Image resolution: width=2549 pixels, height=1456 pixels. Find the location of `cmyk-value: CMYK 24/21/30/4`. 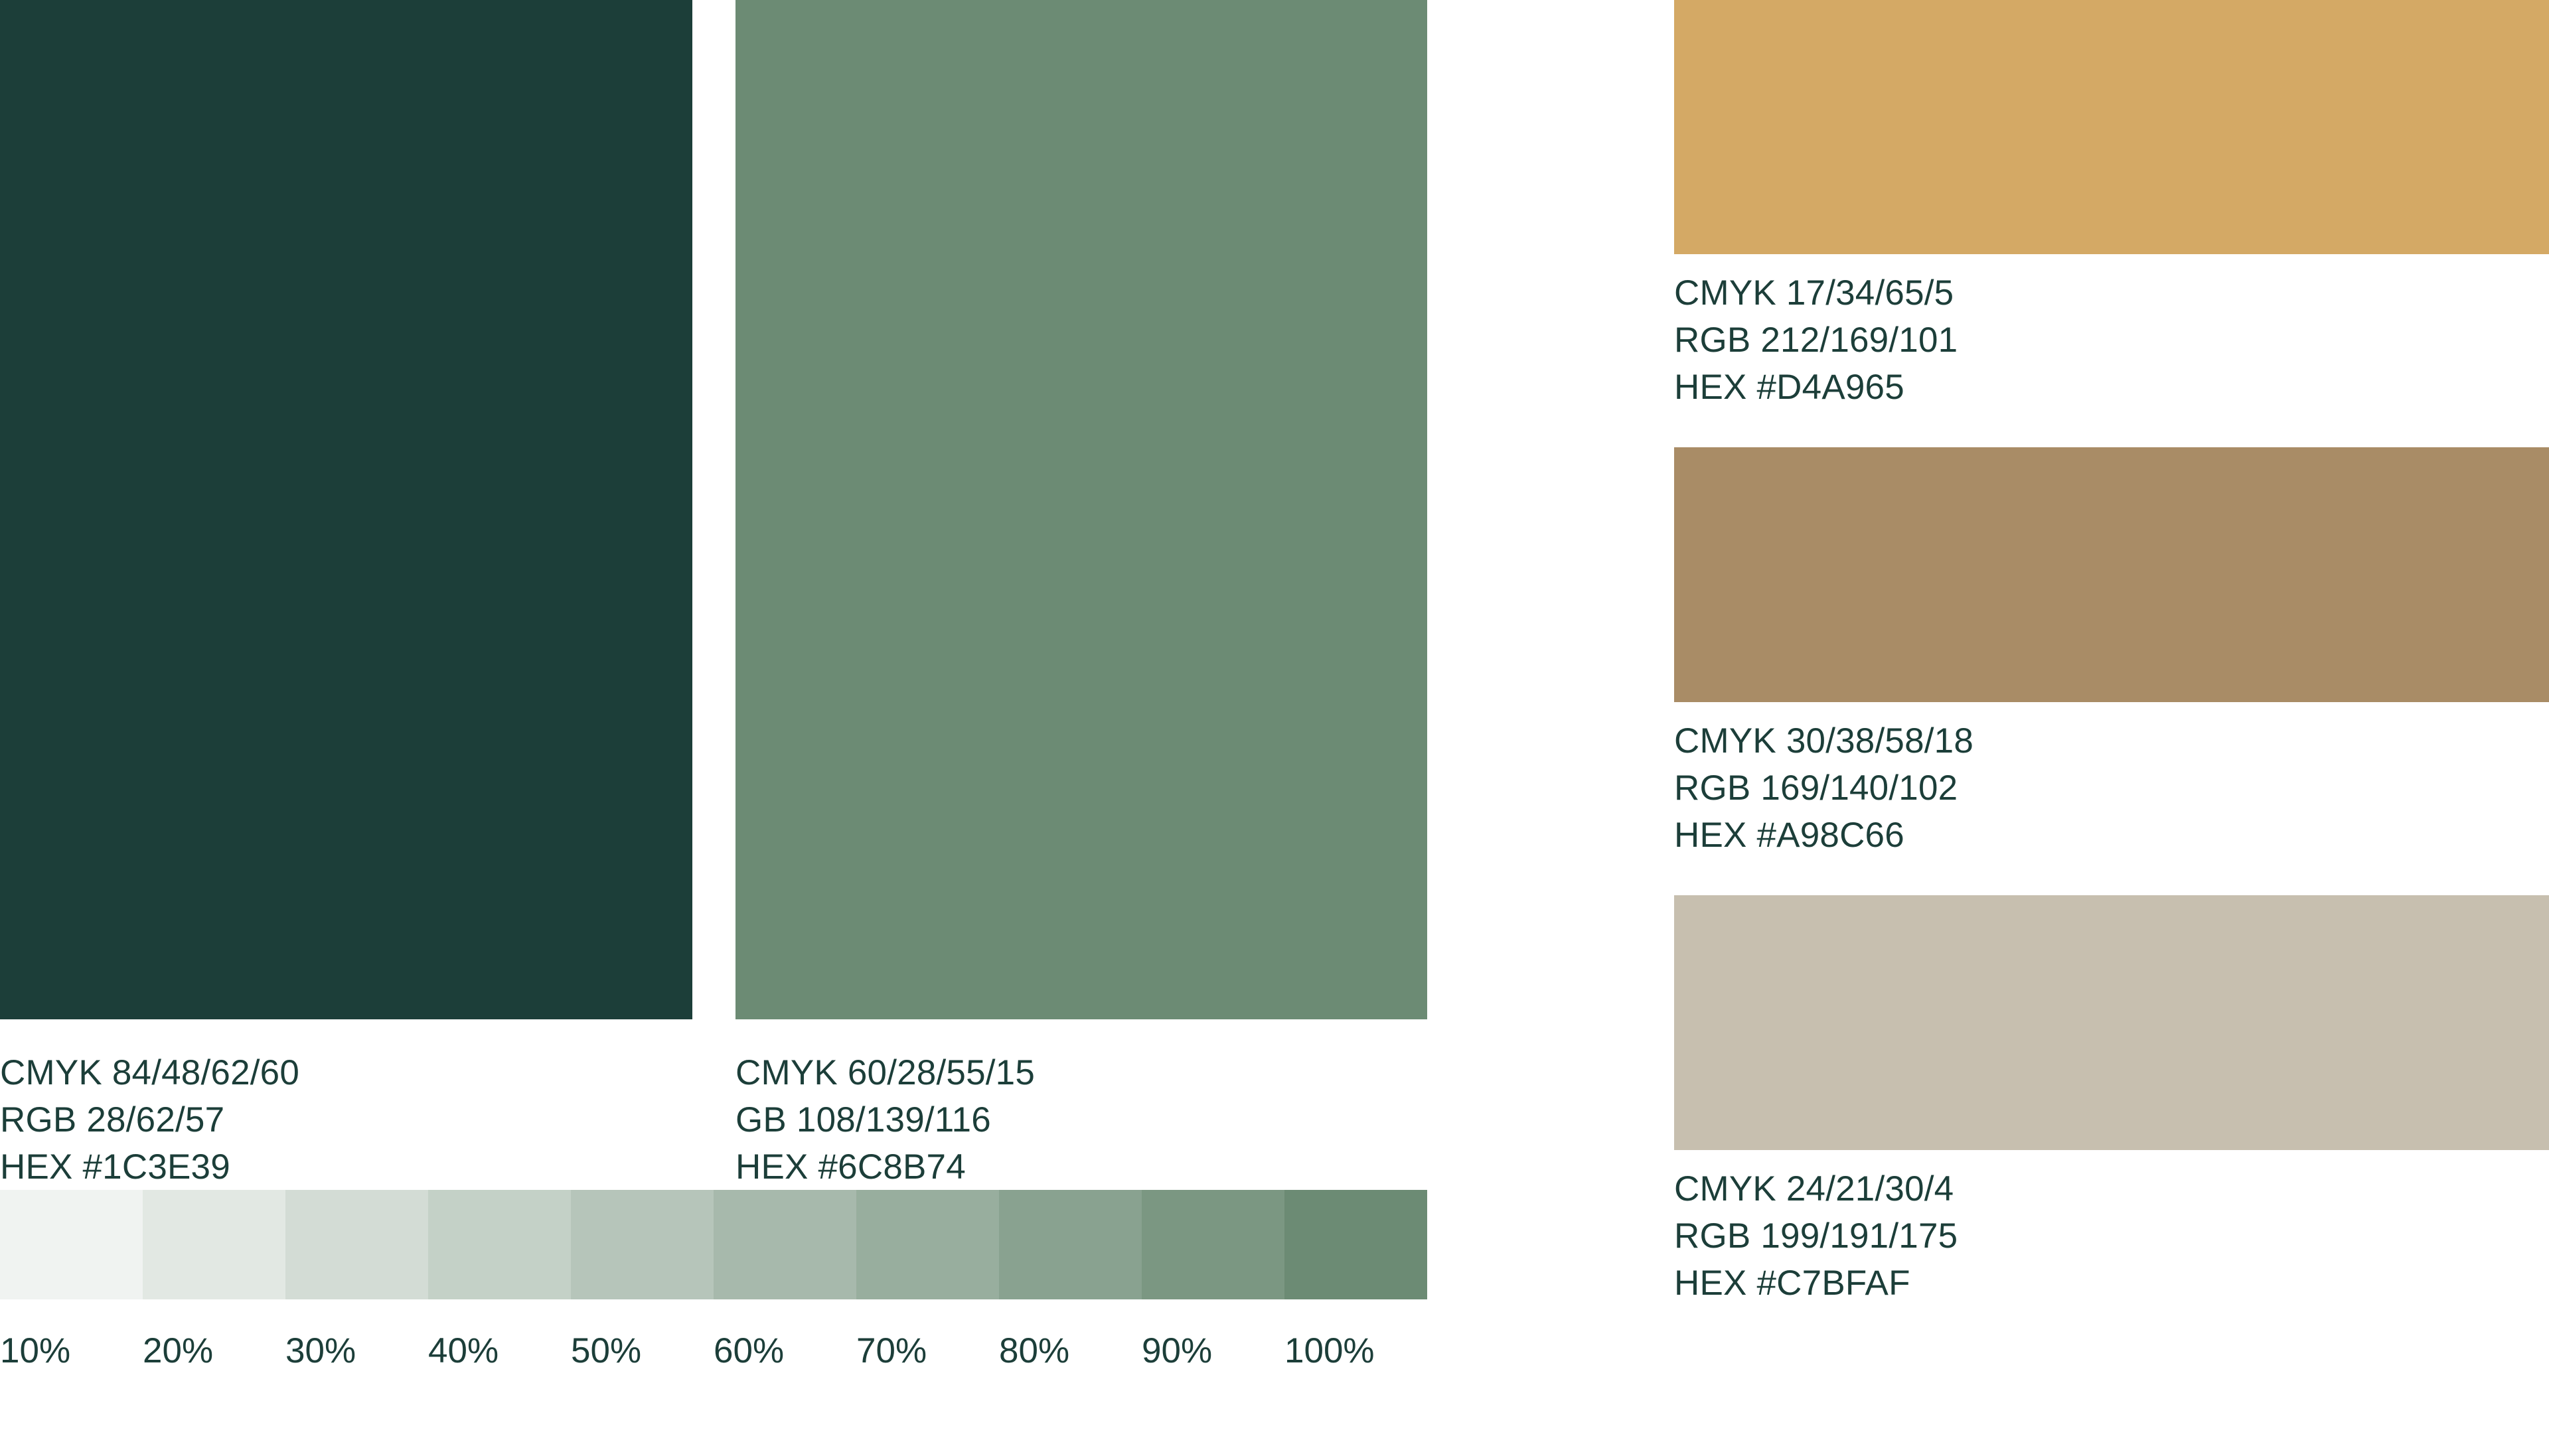

cmyk-value: CMYK 24/21/30/4 is located at coordinates (1814, 1188).